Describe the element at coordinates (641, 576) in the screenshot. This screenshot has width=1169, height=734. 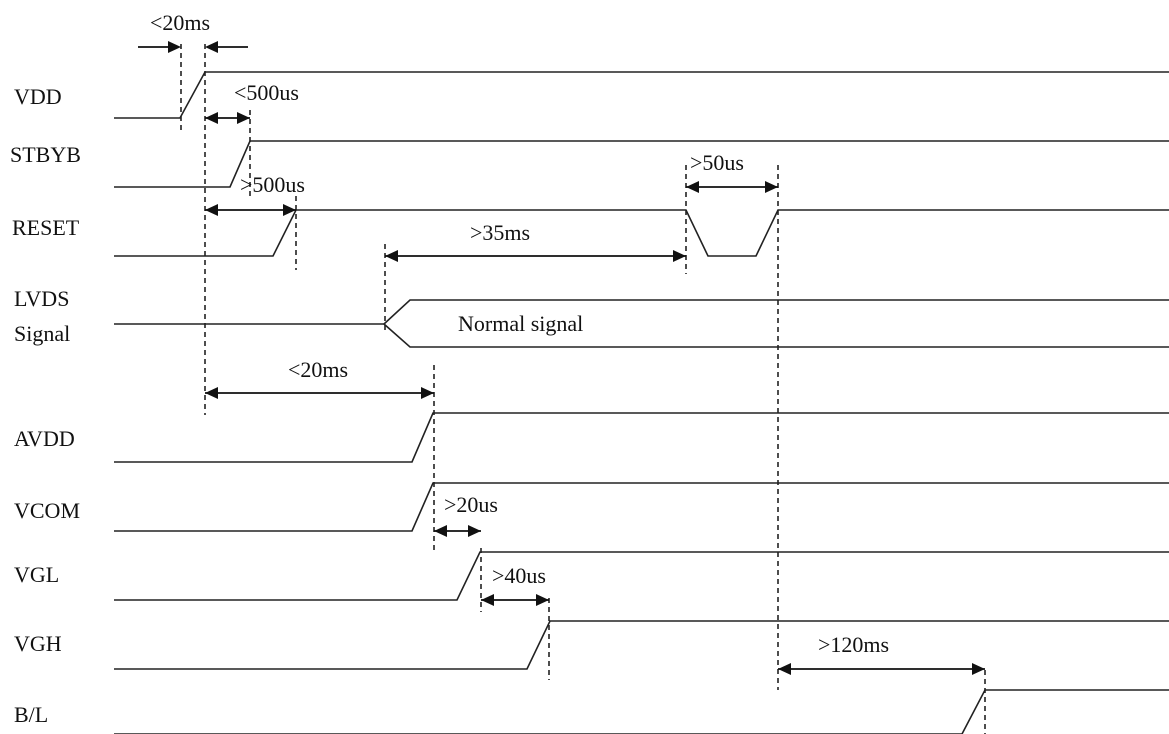
I see `waveform-vgl` at that location.